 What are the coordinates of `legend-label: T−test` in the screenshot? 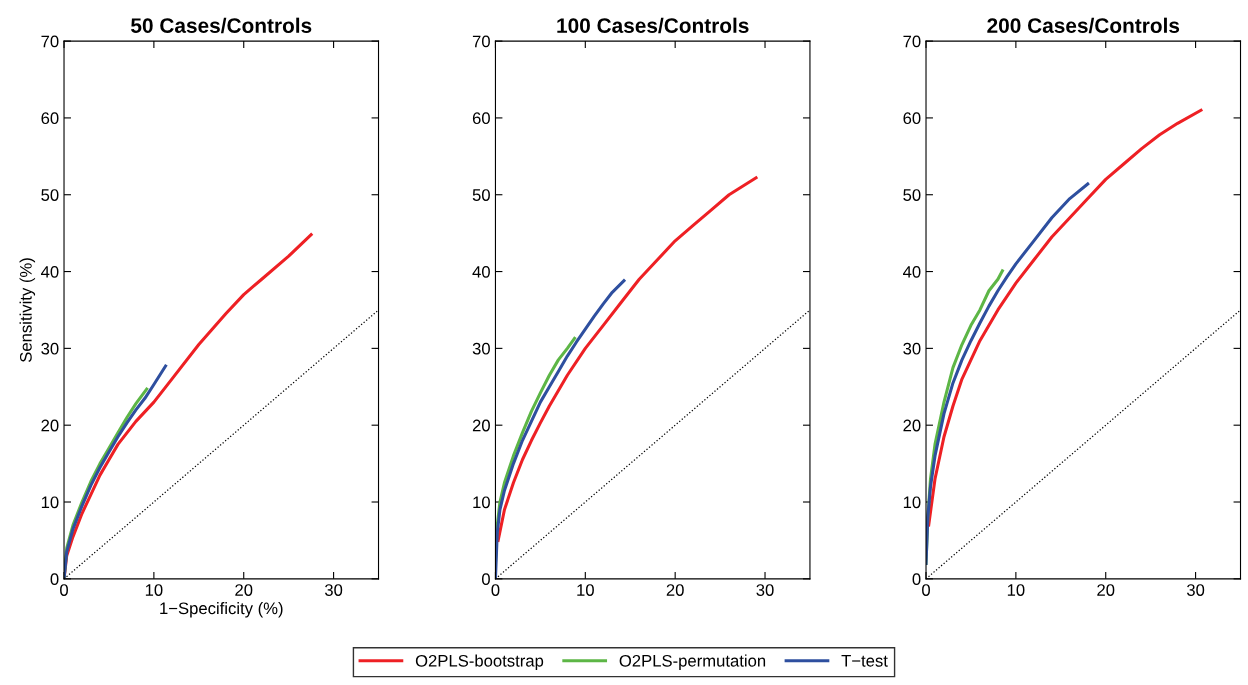 It's located at (864, 661).